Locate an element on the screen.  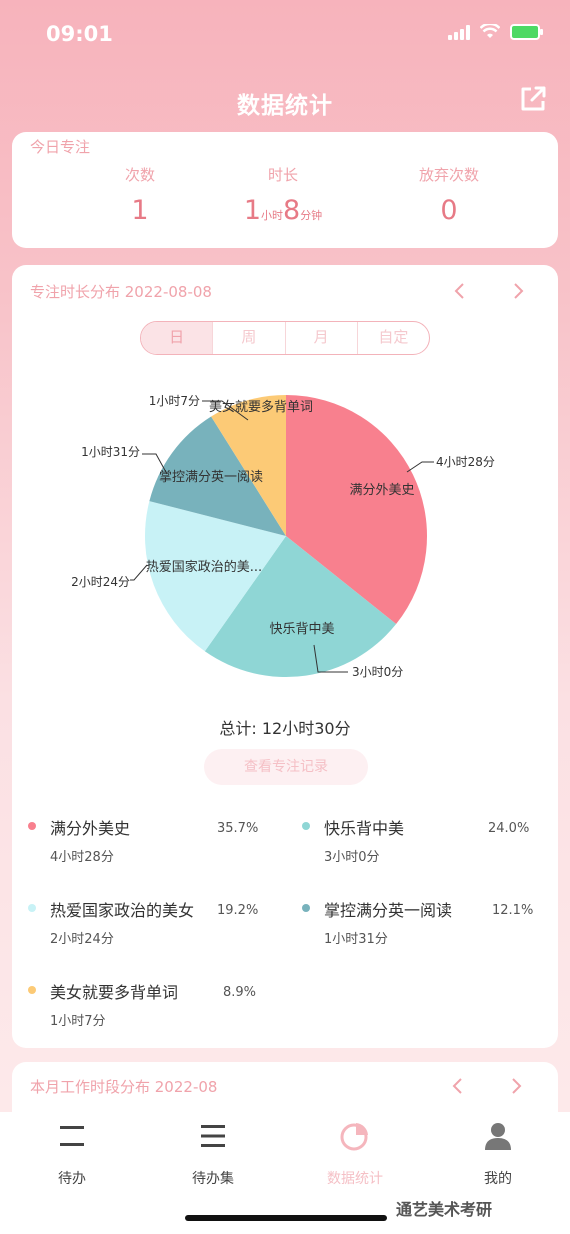
todo-icon is located at coordinates (72, 1136).